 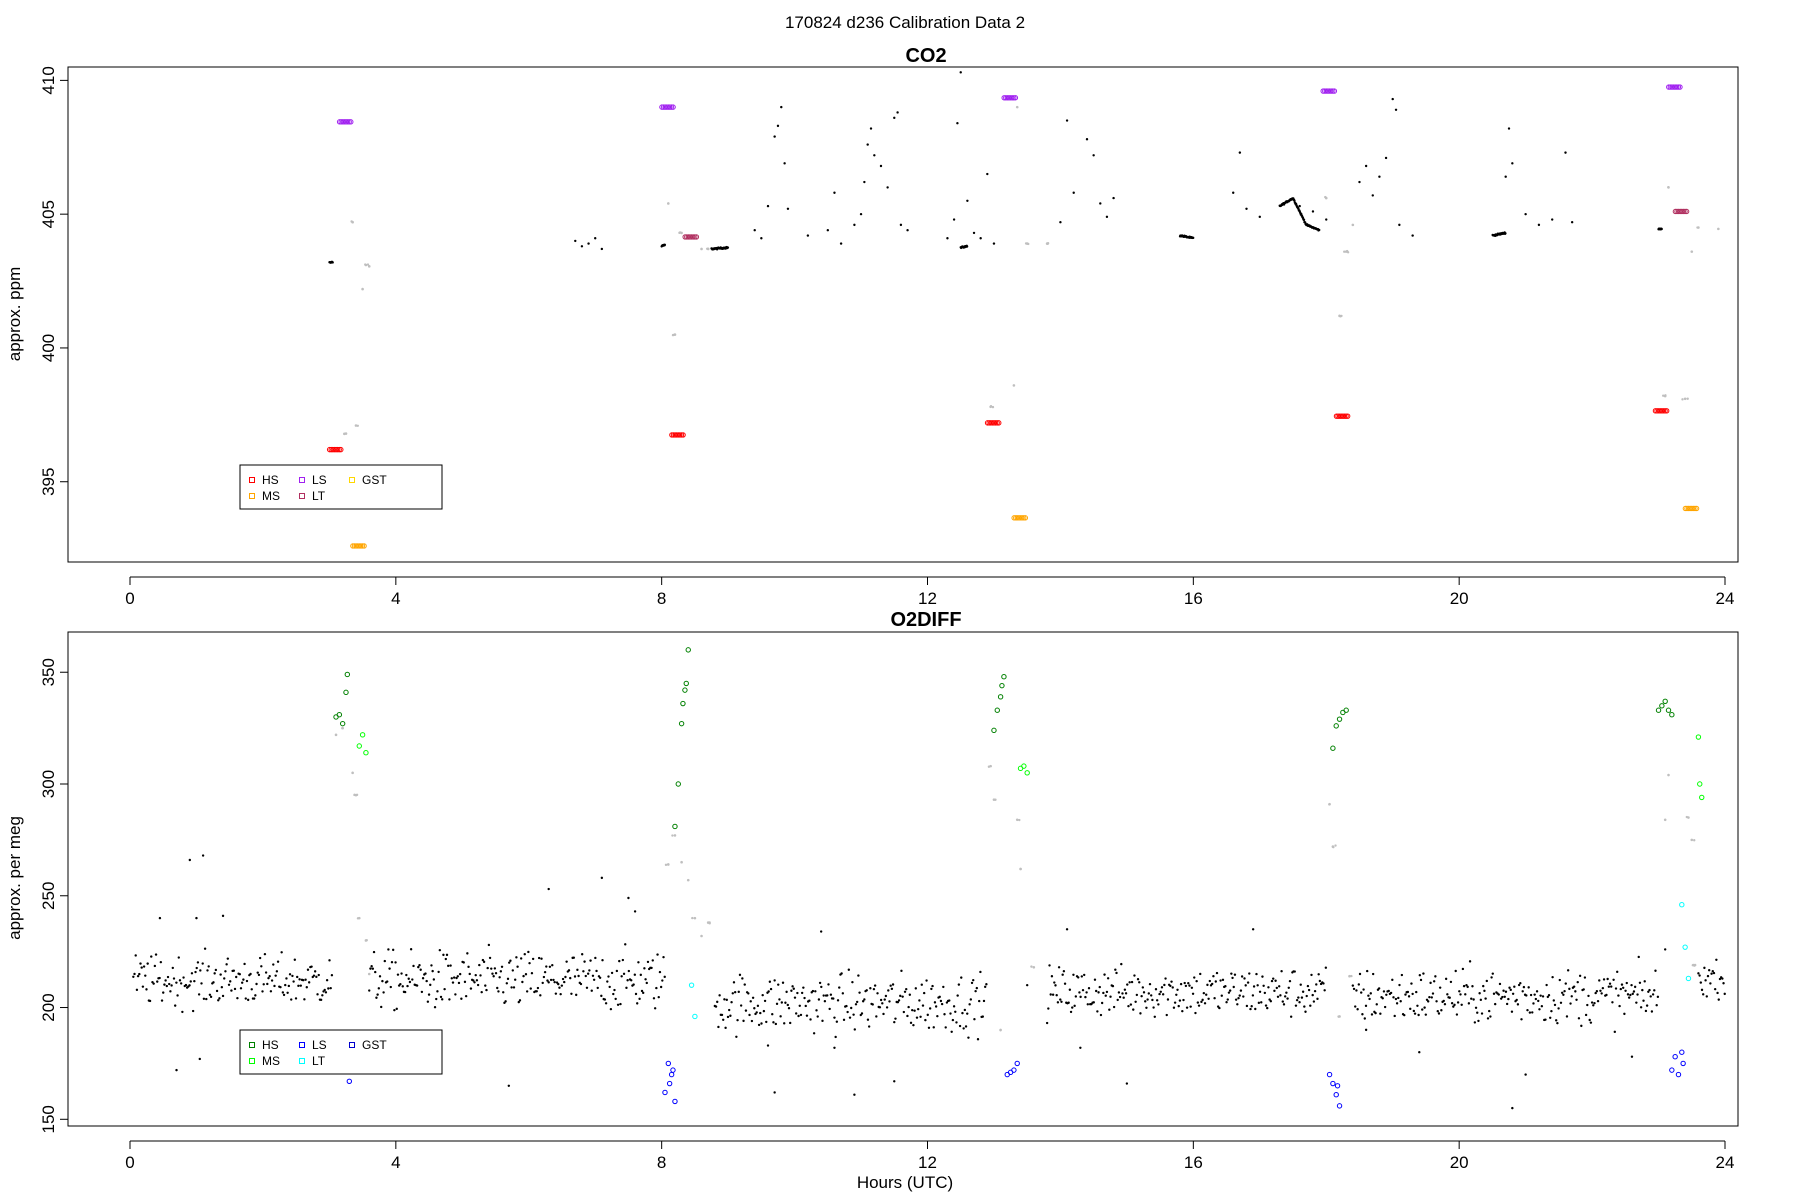 What do you see at coordinates (319, 1061) in the screenshot?
I see `o2diff-legend-label-lt: LT` at bounding box center [319, 1061].